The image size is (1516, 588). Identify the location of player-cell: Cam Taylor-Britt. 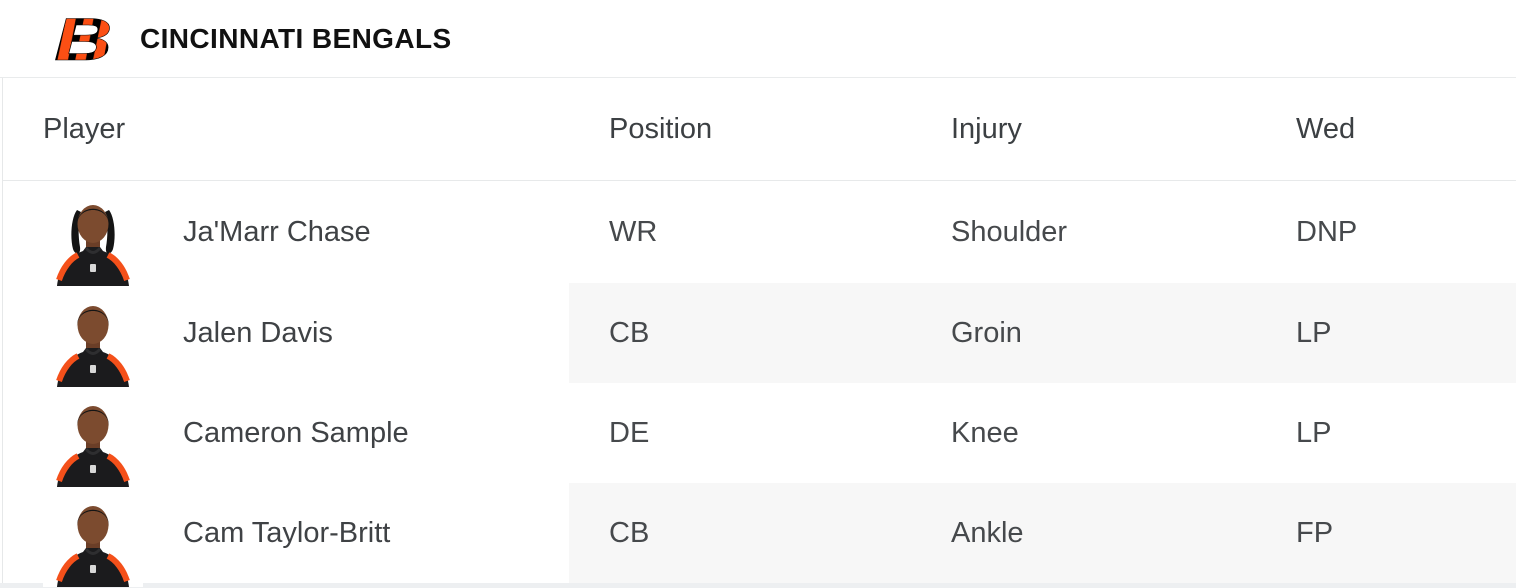
(286, 535).